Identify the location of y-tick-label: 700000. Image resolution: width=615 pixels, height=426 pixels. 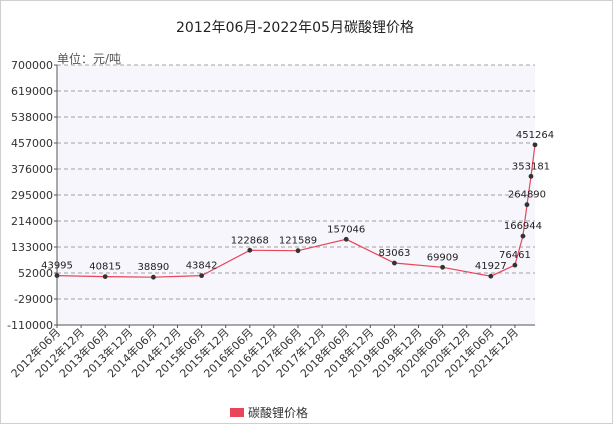
(32, 65).